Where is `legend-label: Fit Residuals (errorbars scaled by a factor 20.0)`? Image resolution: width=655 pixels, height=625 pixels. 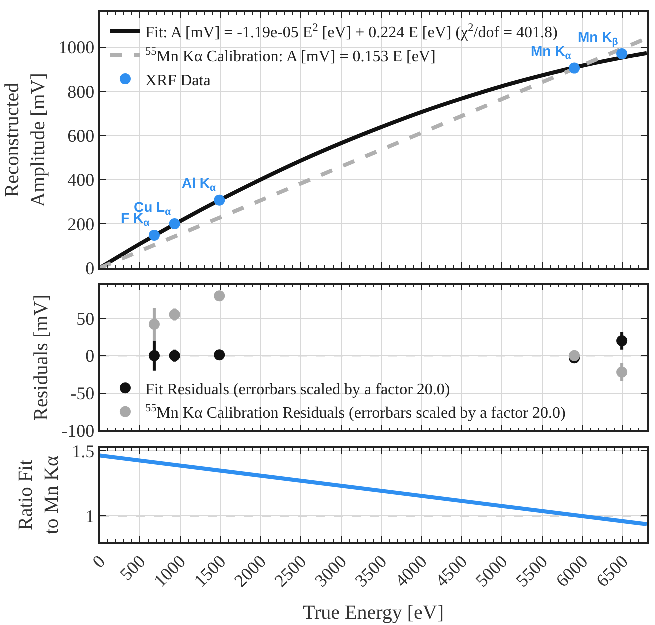 legend-label: Fit Residuals (errorbars scaled by a factor 20.0) is located at coordinates (297, 389).